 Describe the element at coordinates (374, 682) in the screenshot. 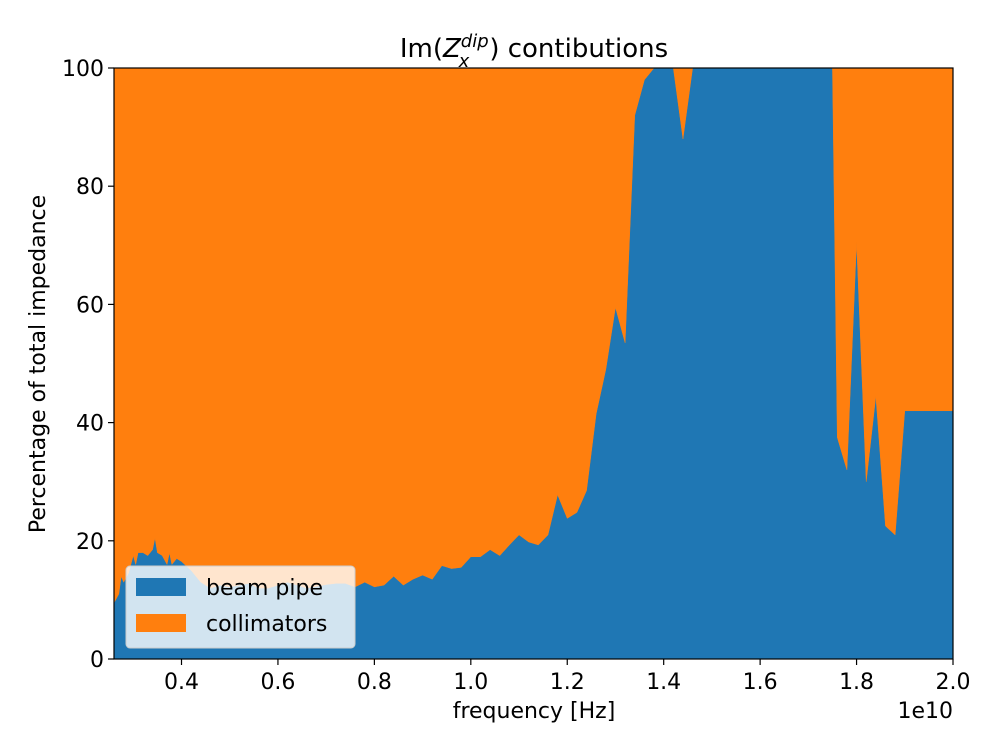

I see `x-tick-label: 0.8` at that location.